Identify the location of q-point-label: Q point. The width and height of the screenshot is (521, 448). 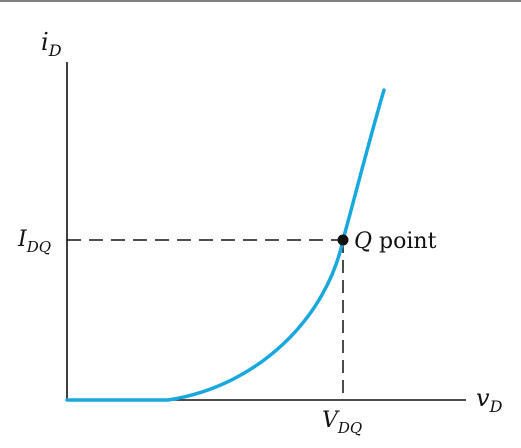
(395, 241).